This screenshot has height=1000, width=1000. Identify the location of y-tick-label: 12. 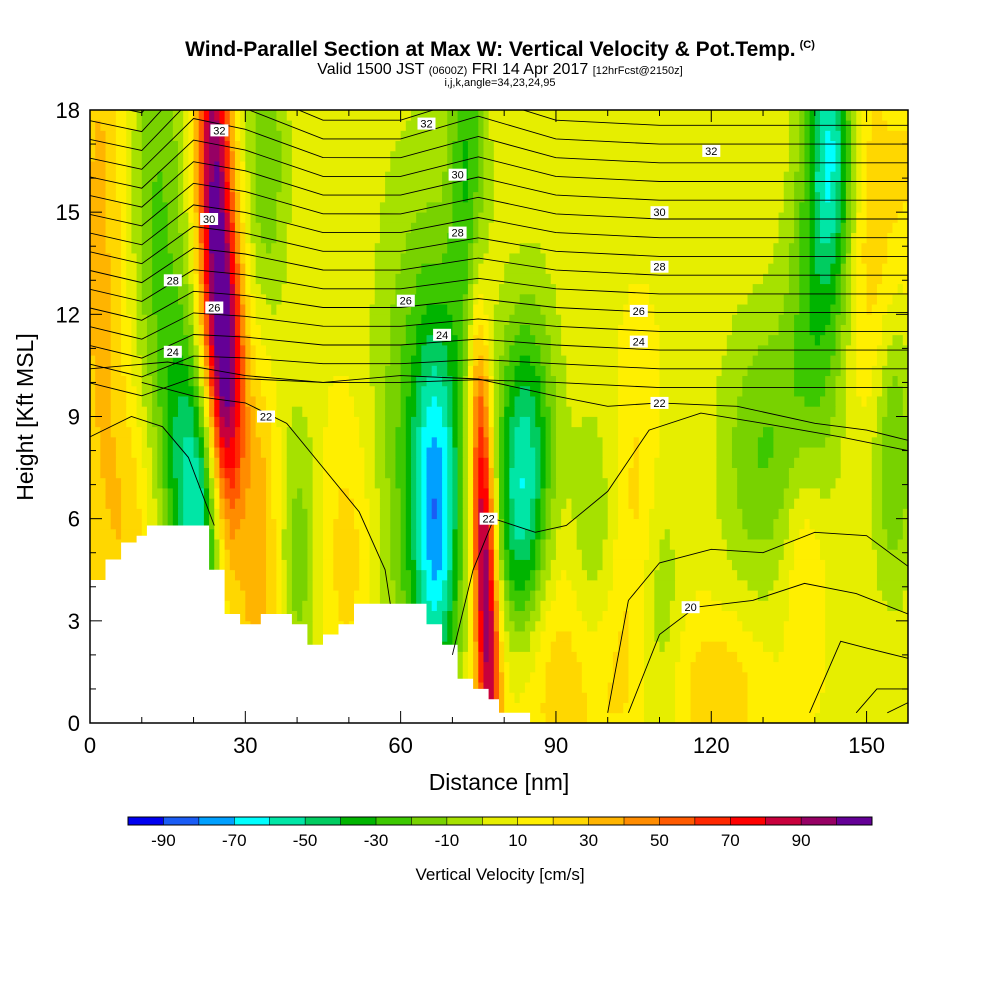
(68, 314).